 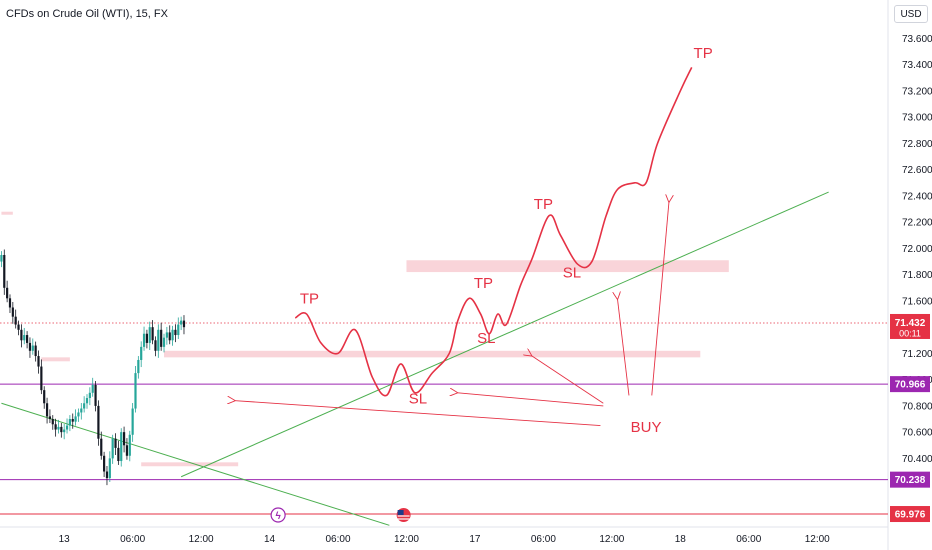 What do you see at coordinates (917, 275) in the screenshot?
I see `y-tick-label: 71.800` at bounding box center [917, 275].